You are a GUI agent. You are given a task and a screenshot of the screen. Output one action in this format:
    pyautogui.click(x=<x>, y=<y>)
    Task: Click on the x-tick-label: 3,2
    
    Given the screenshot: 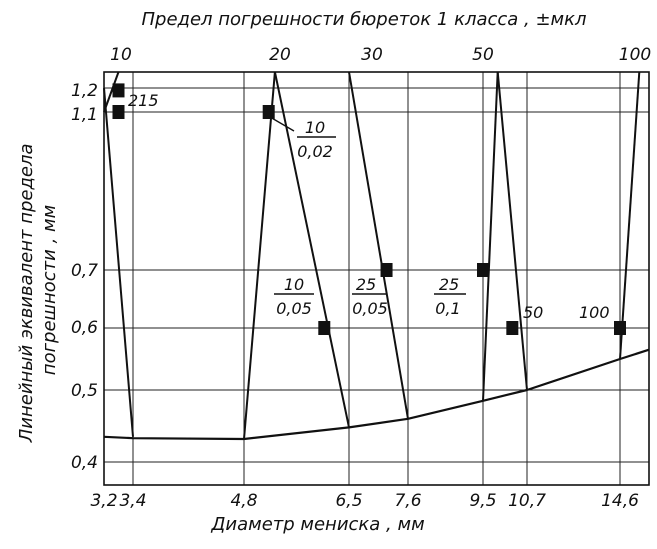 What is the action you would take?
    pyautogui.click(x=103, y=501)
    